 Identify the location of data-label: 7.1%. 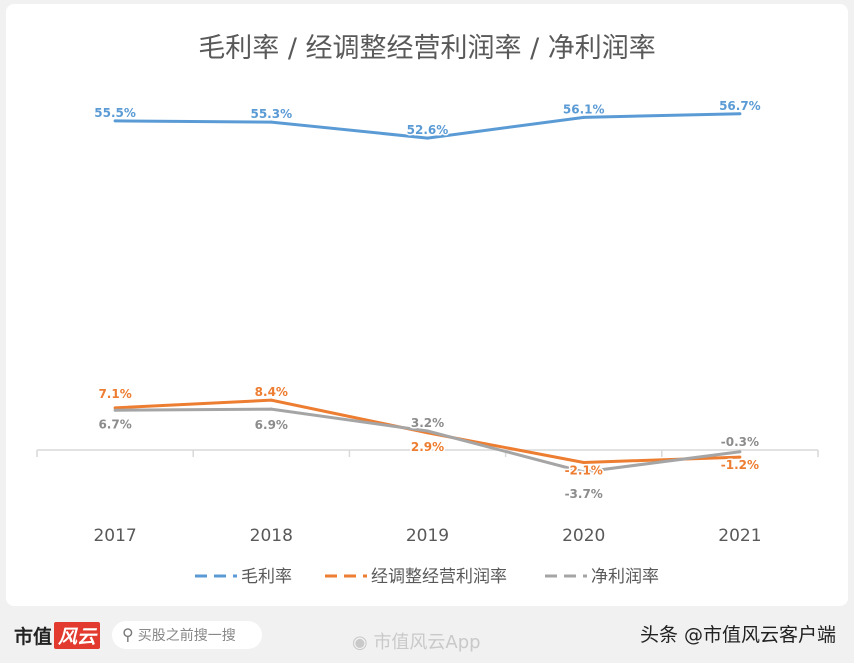
(114, 394).